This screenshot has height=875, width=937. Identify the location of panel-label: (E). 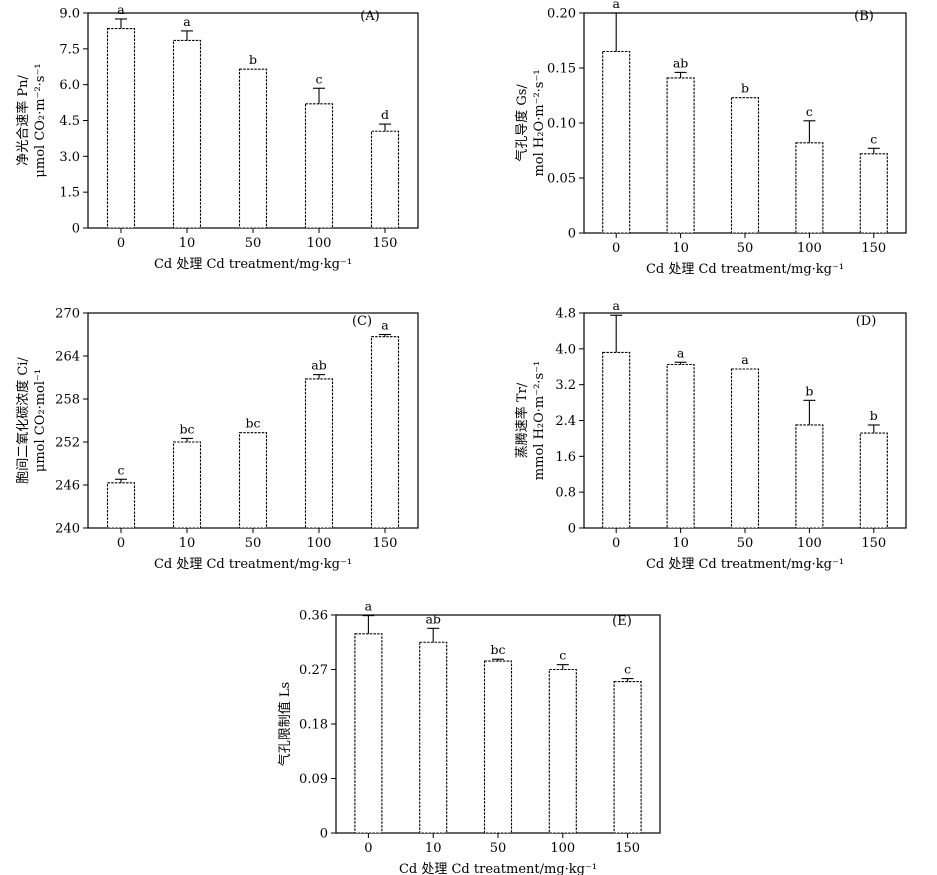
(622, 621).